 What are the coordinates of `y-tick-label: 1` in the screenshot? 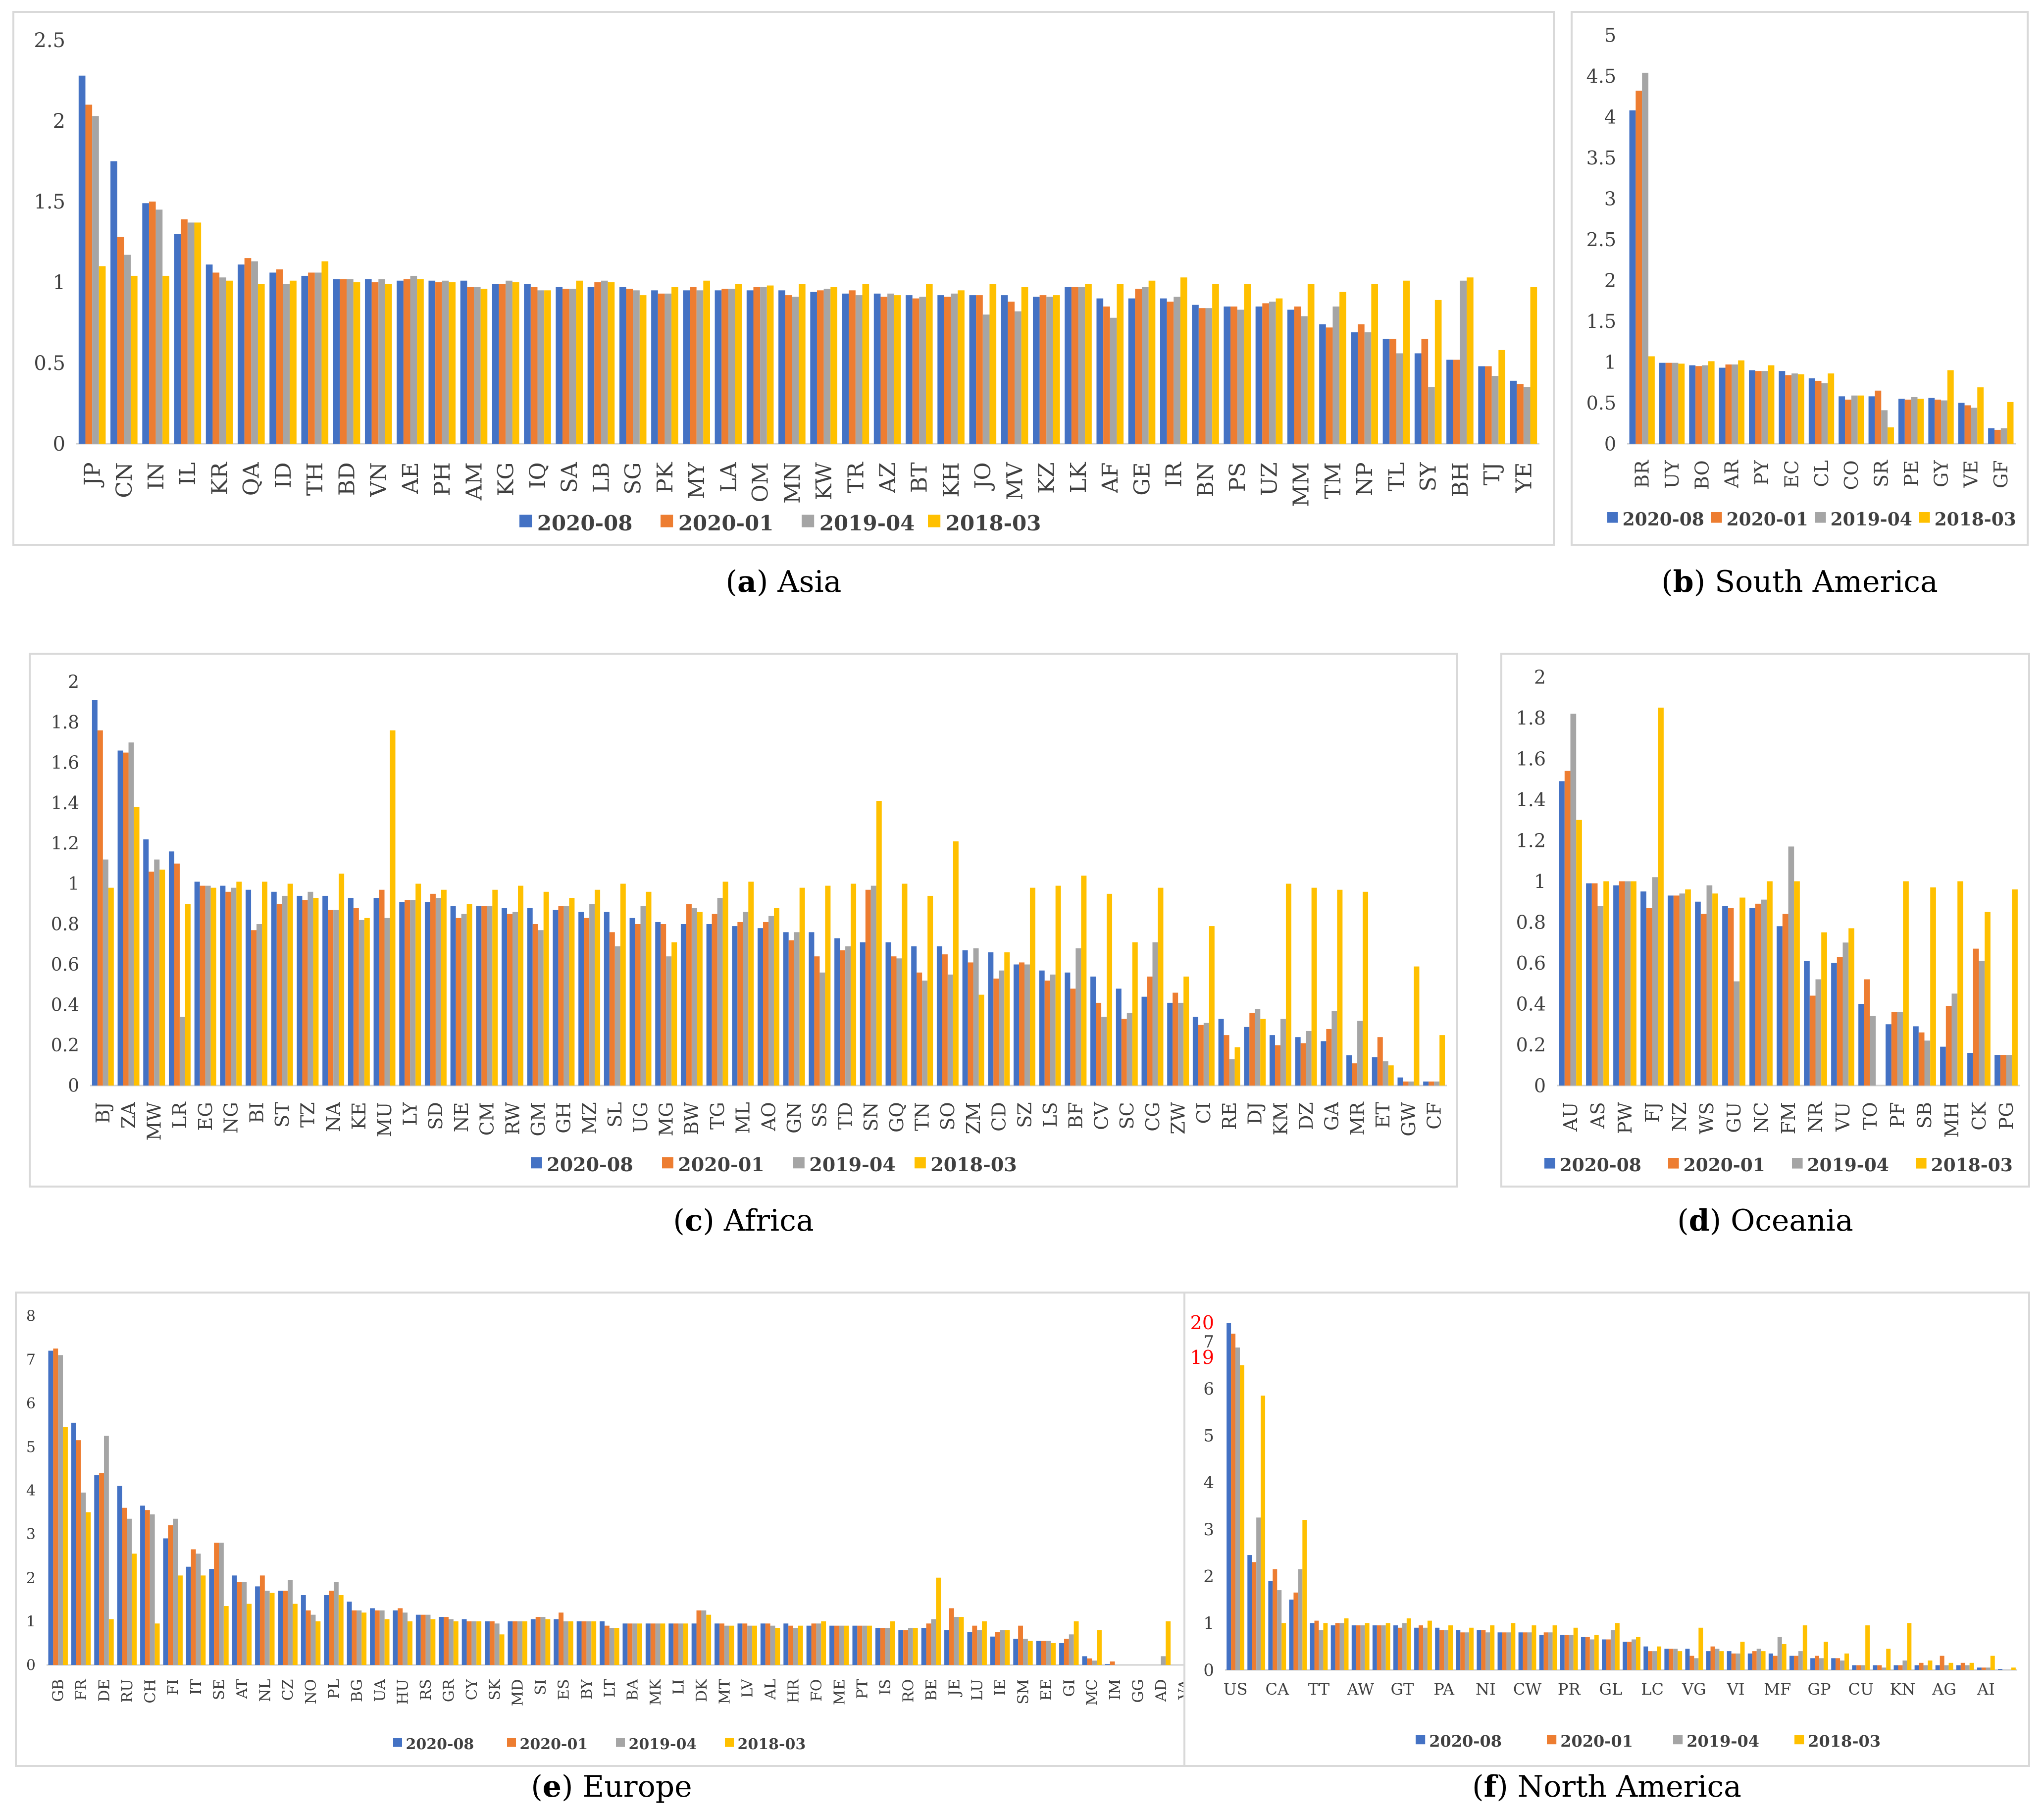 It's located at (31, 1621).